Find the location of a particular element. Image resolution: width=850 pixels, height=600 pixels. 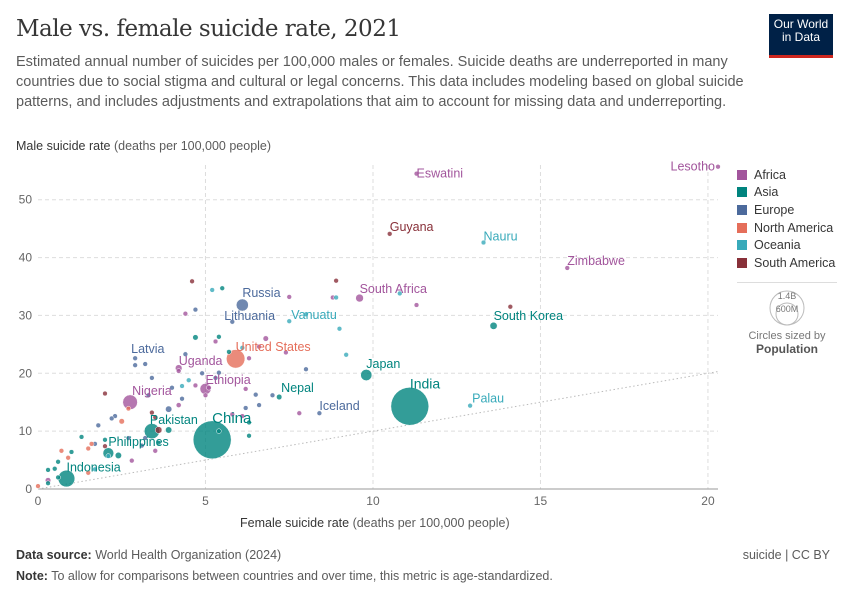

legend-label: South America is located at coordinates (795, 262).